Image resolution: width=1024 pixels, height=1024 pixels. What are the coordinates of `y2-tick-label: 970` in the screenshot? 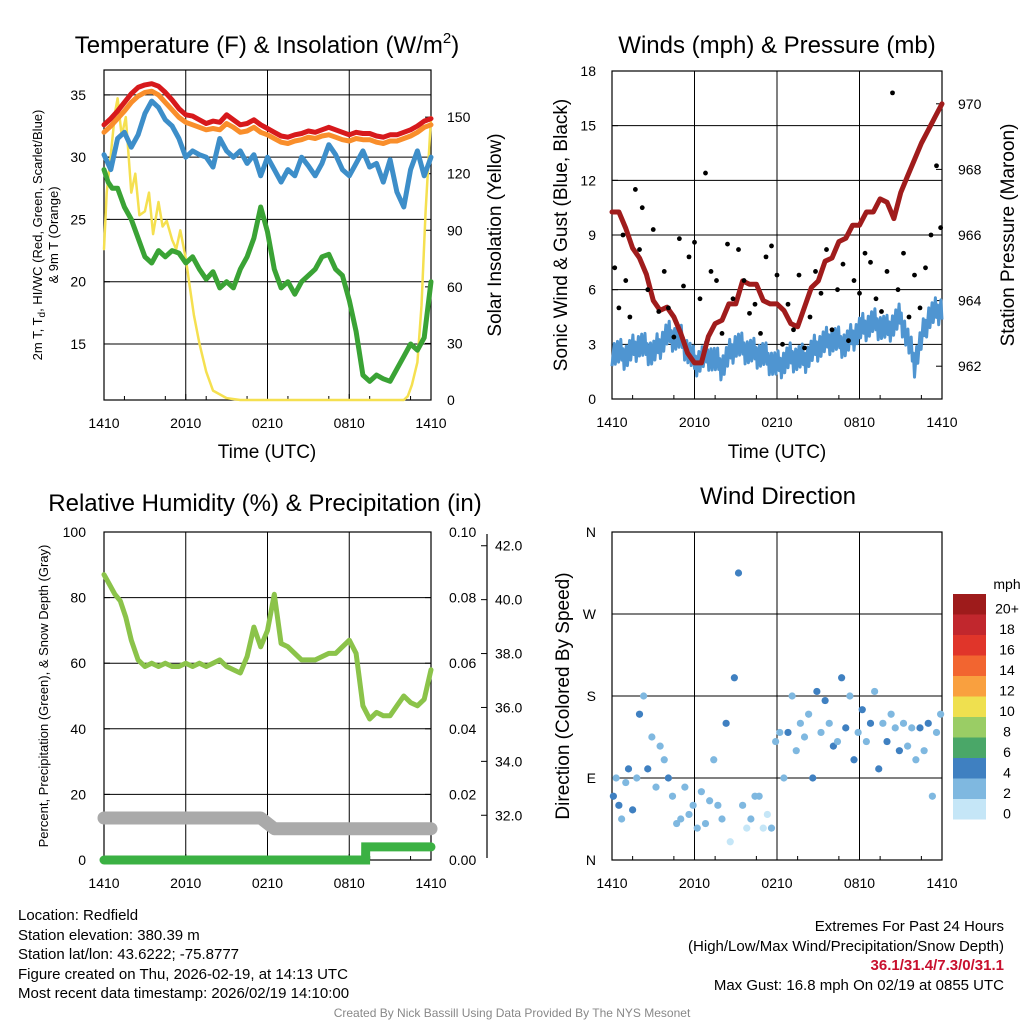 It's located at (970, 104).